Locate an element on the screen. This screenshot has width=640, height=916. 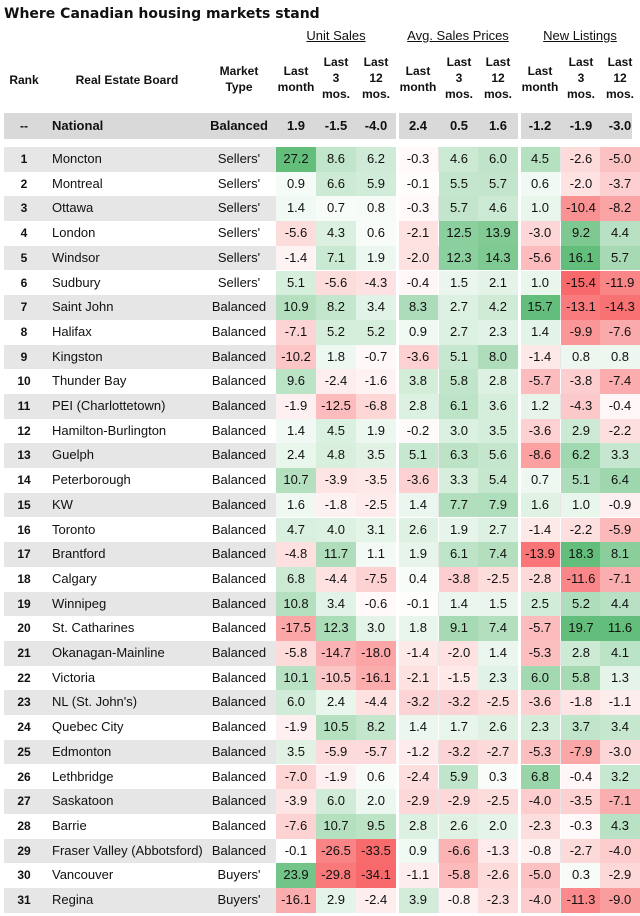
value-cell: 0.6 is located at coordinates (376, 233).